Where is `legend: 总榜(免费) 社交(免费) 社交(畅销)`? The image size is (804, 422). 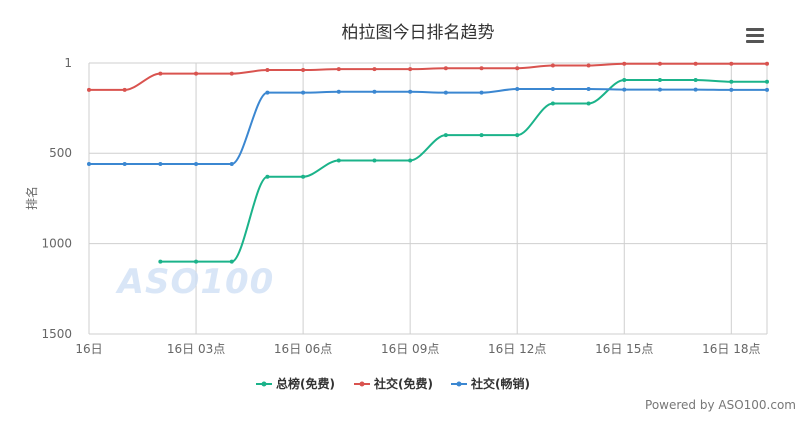 legend: 总榜(免费) 社交(免费) 社交(畅销) is located at coordinates (393, 383).